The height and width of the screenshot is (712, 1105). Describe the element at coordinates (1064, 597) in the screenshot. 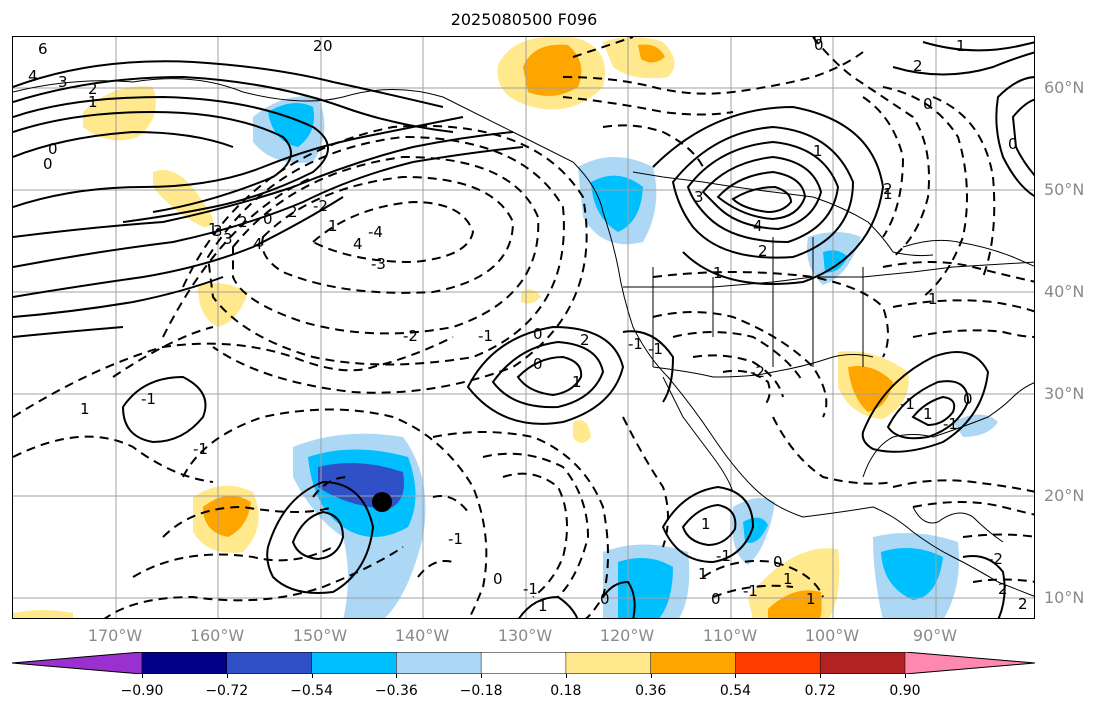

I see `lat-label-10n: 10°N` at that location.